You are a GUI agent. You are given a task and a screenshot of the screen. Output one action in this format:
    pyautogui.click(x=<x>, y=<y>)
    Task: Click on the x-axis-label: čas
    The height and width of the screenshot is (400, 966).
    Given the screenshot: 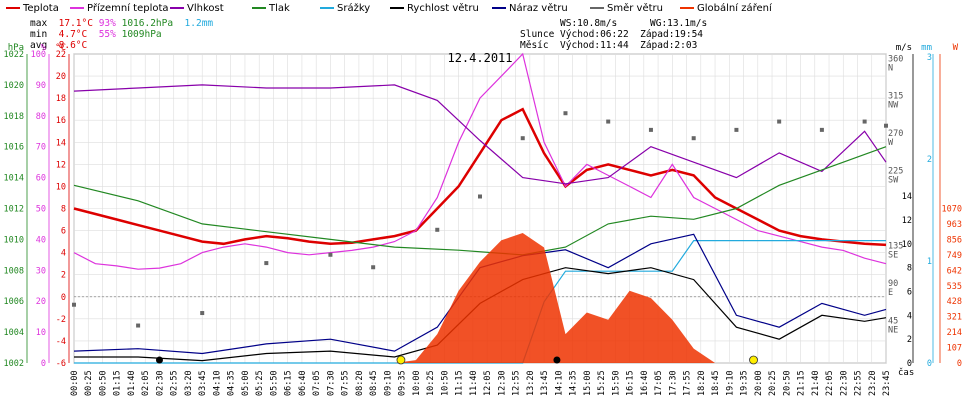 What is the action you would take?
    pyautogui.click(x=906, y=372)
    